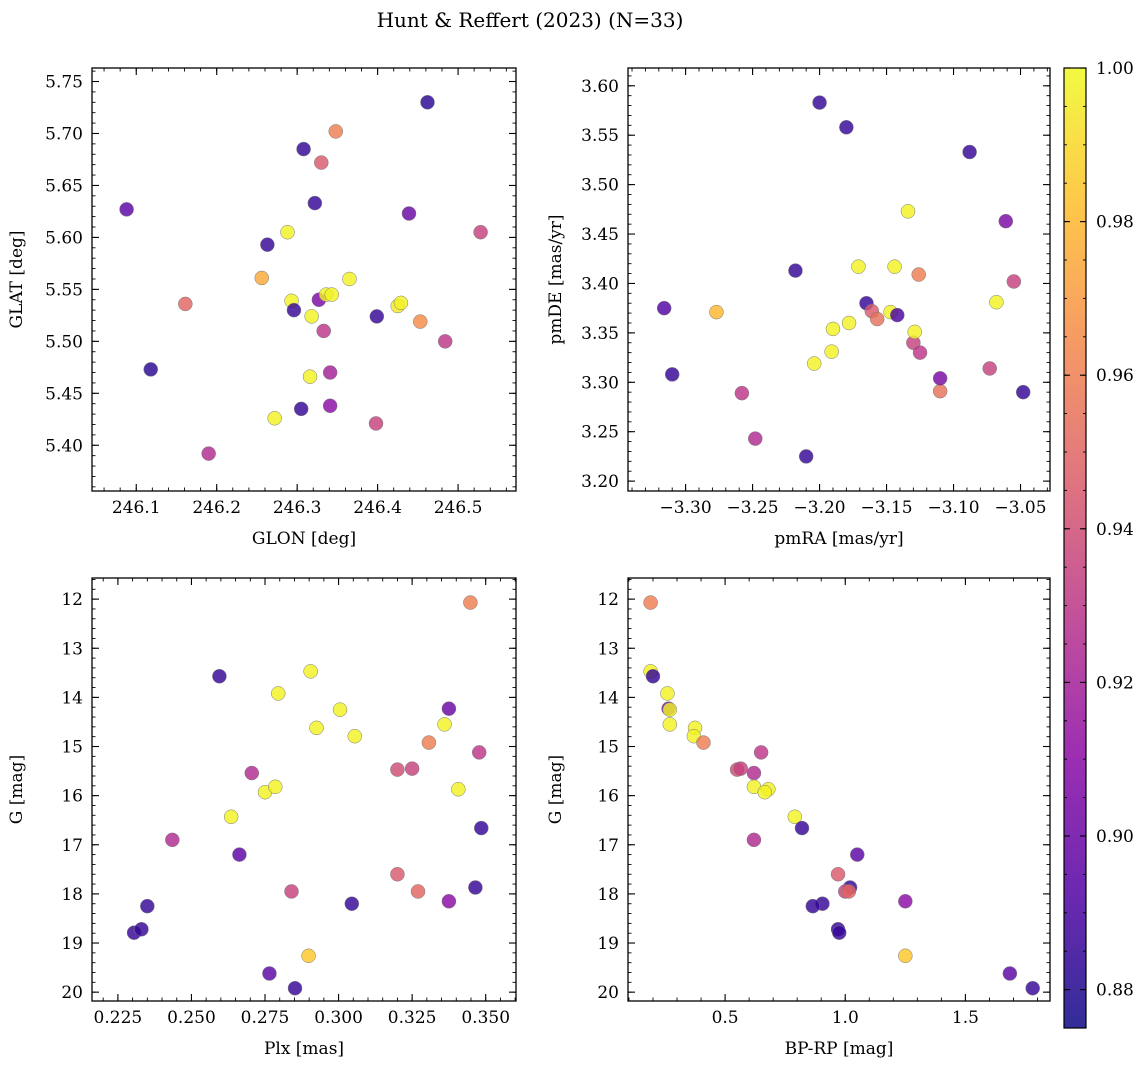 Image resolution: width=1148 pixels, height=1073 pixels. What do you see at coordinates (72, 993) in the screenshot?
I see `y-tick-label: 20` at bounding box center [72, 993].